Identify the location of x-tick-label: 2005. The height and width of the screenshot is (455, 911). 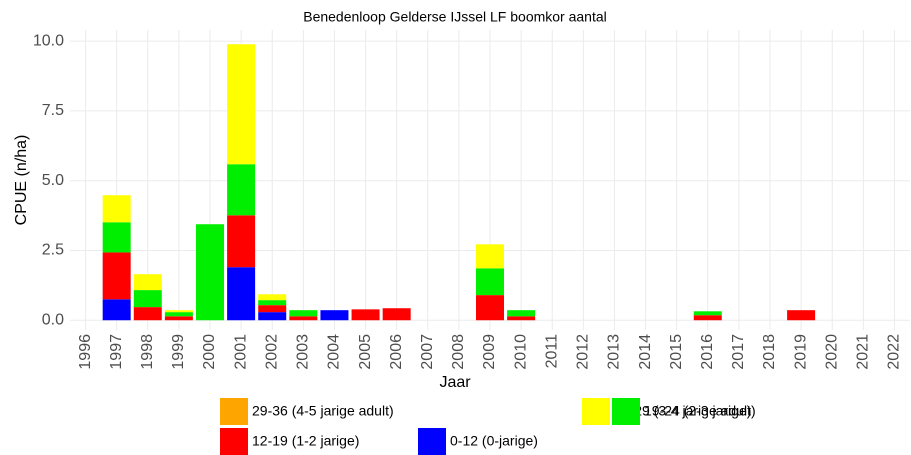
(365, 352).